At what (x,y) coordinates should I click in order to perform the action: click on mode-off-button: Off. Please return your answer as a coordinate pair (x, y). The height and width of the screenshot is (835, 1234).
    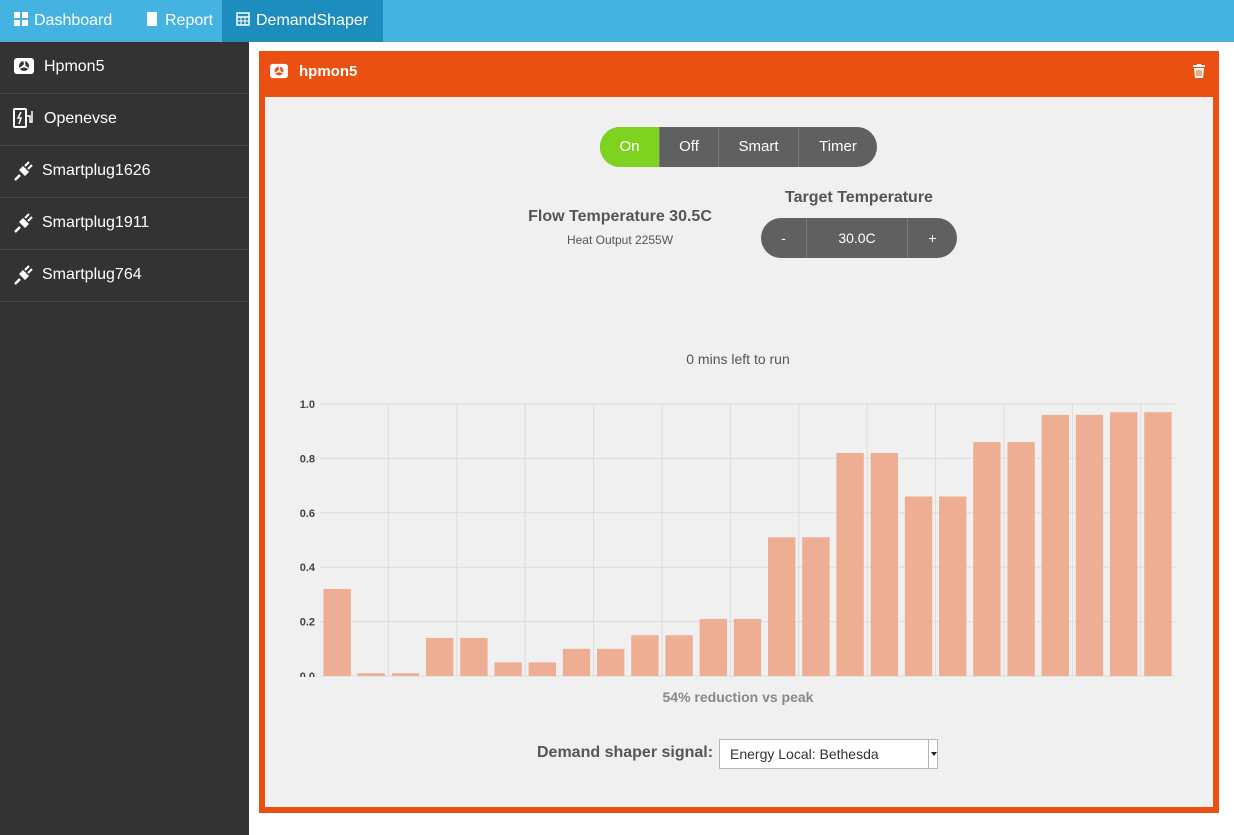
    Looking at the image, I should click on (689, 147).